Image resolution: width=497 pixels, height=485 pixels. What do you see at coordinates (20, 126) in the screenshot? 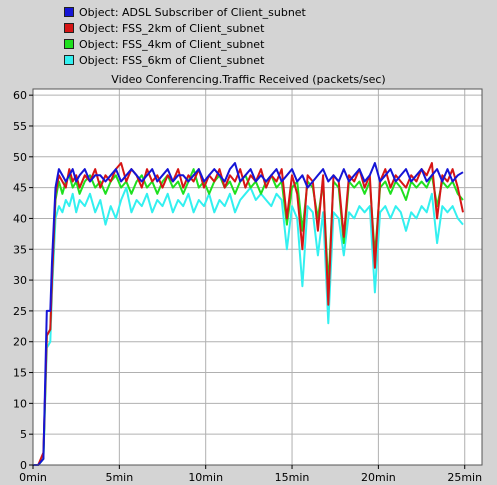
I see `y-tick-label: 55` at bounding box center [20, 126].